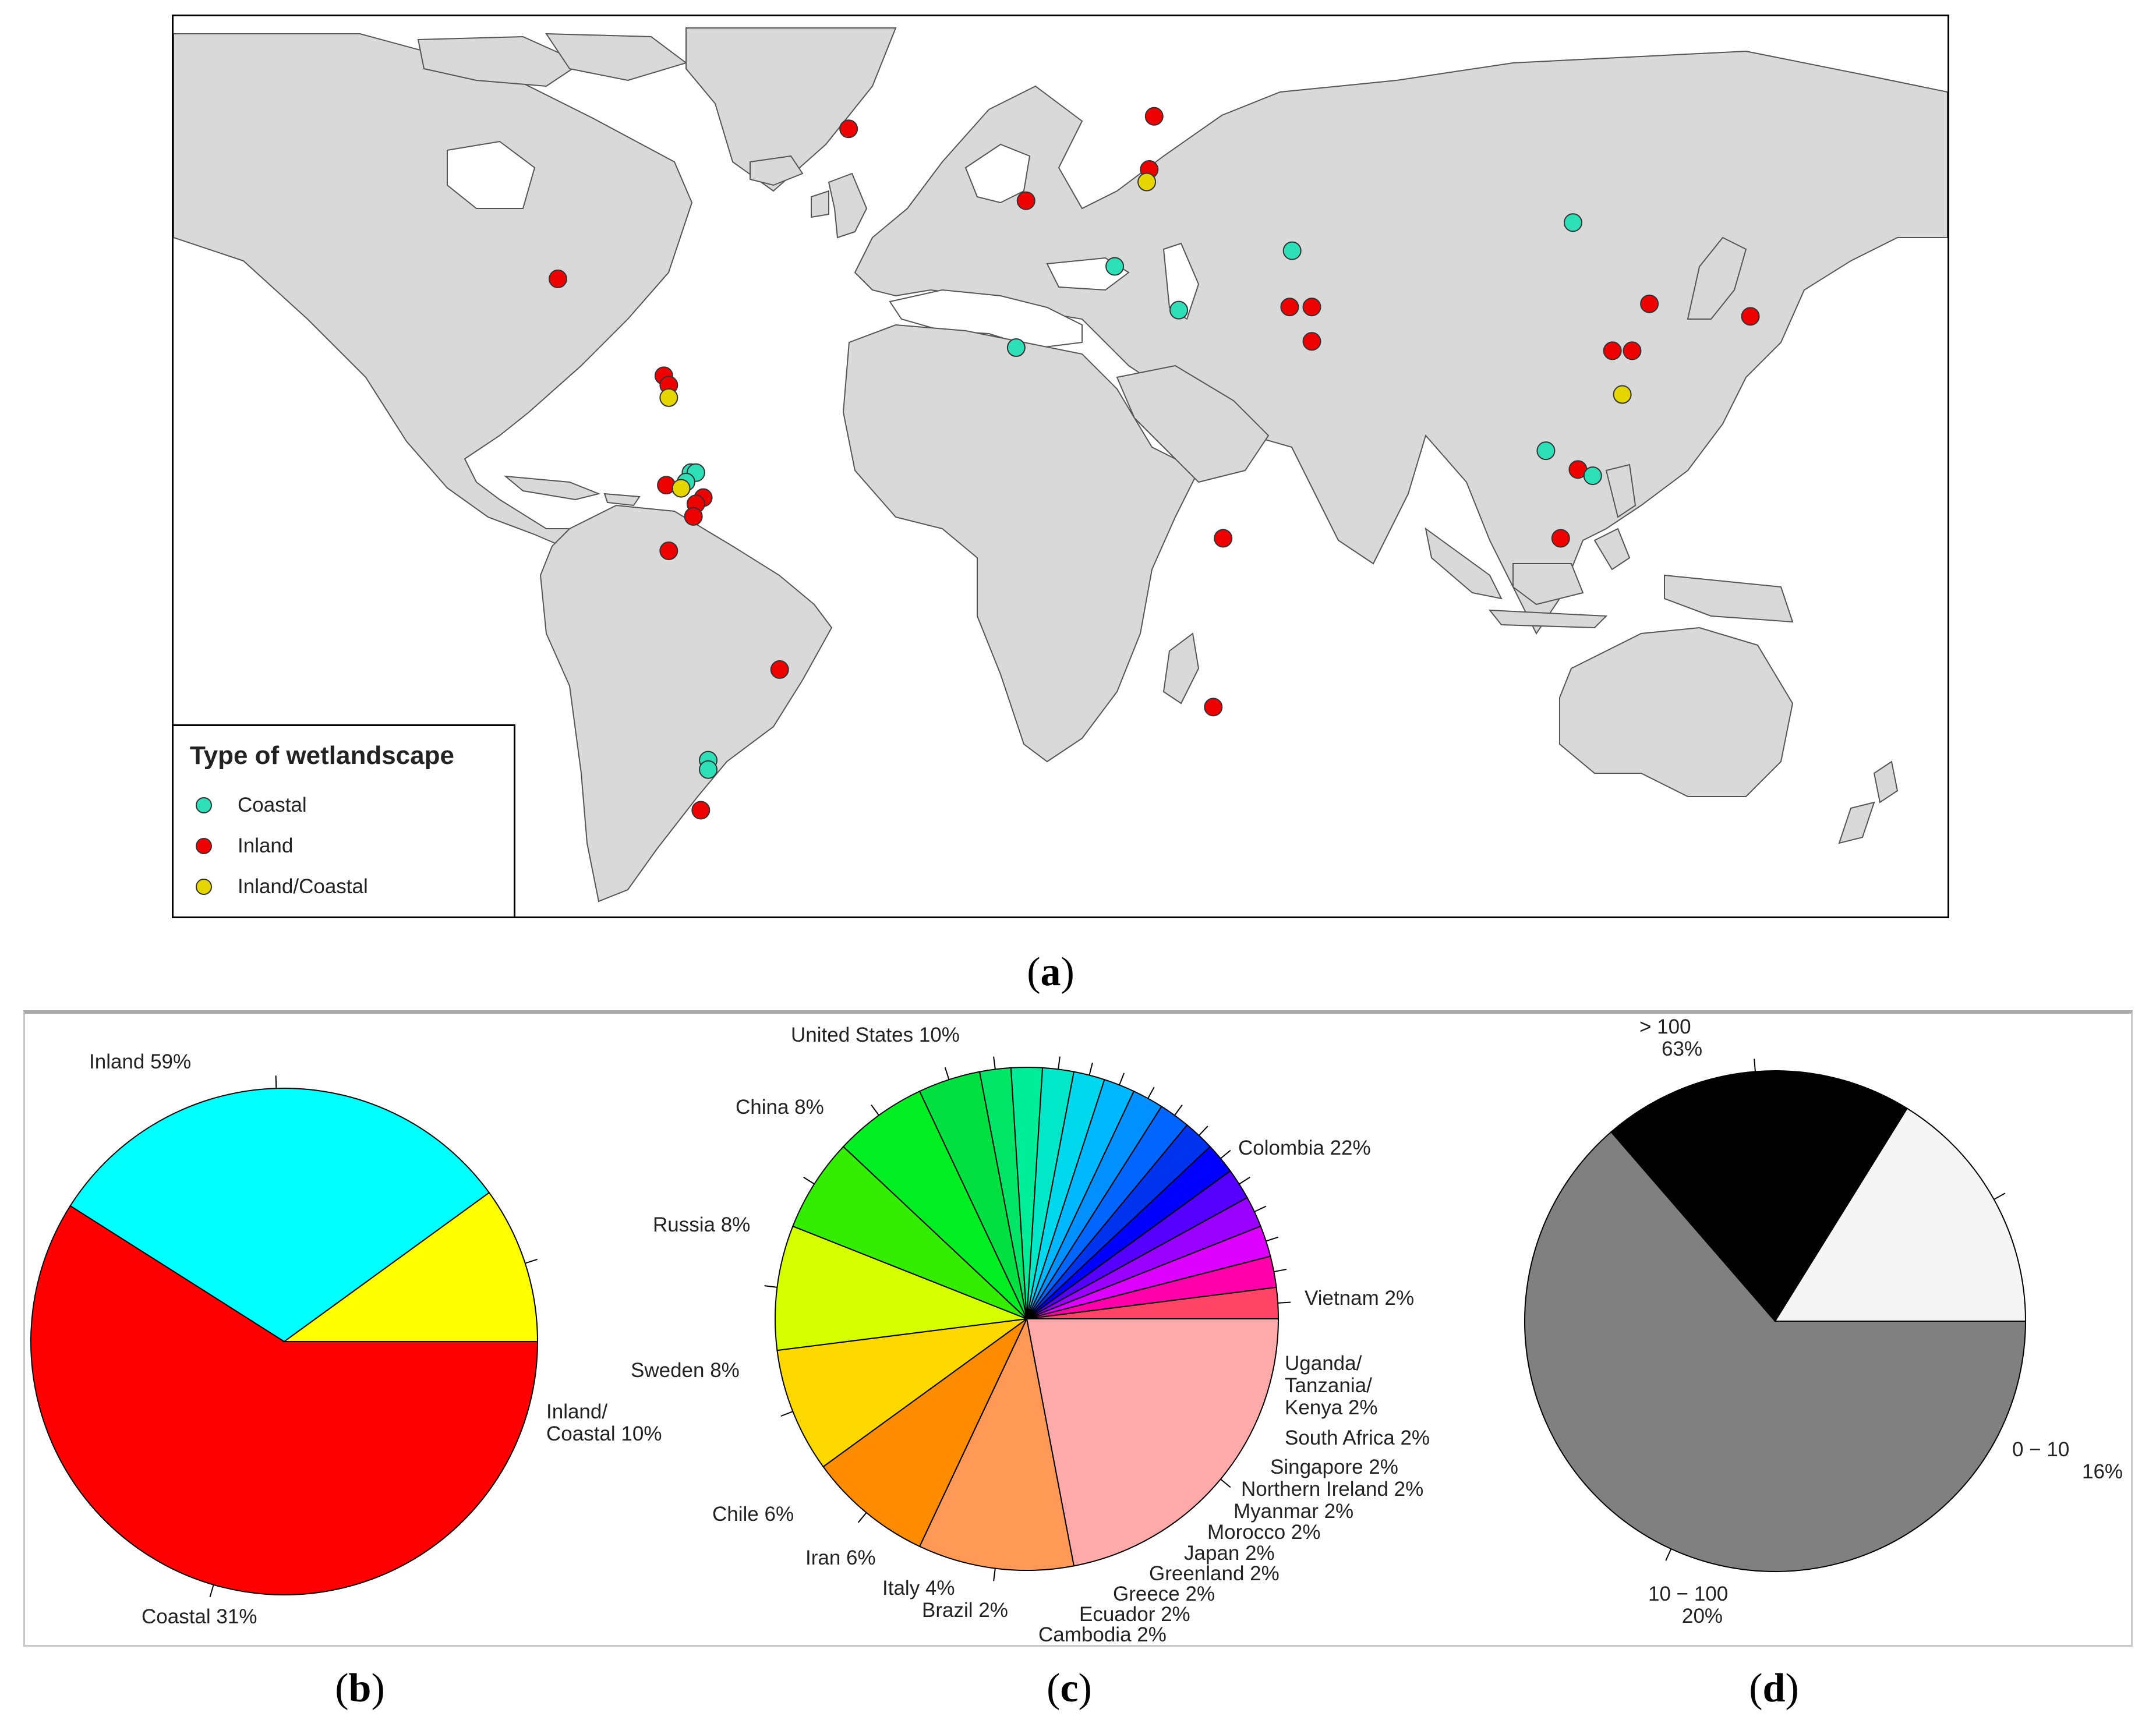  What do you see at coordinates (204, 887) in the screenshot?
I see `legend-swatch-inland-coastal` at bounding box center [204, 887].